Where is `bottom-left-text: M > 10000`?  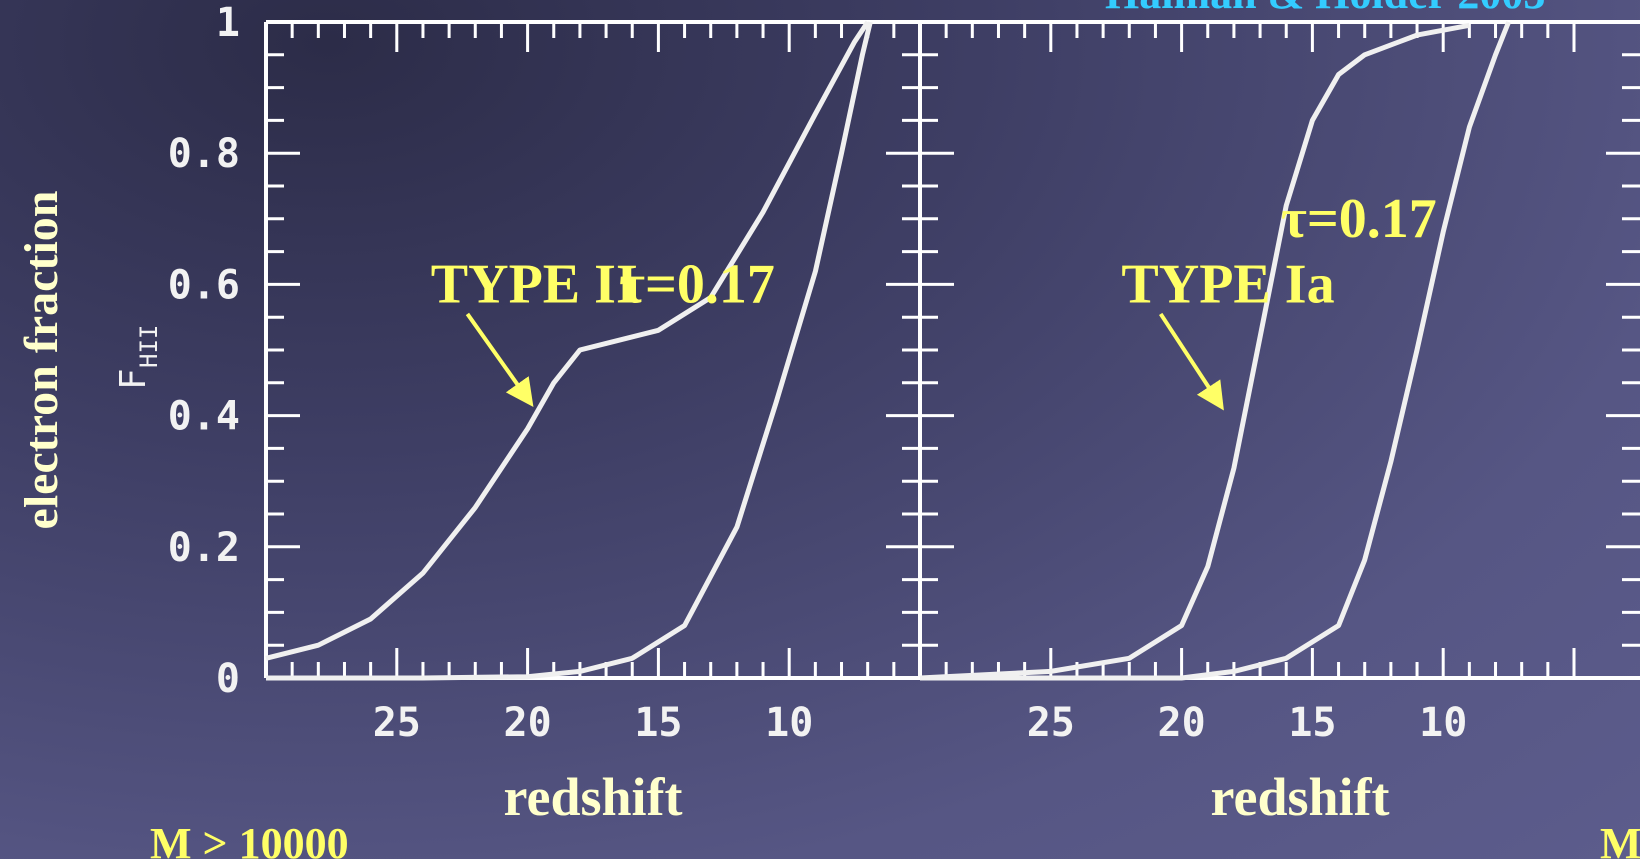 bottom-left-text: M > 10000 is located at coordinates (249, 839).